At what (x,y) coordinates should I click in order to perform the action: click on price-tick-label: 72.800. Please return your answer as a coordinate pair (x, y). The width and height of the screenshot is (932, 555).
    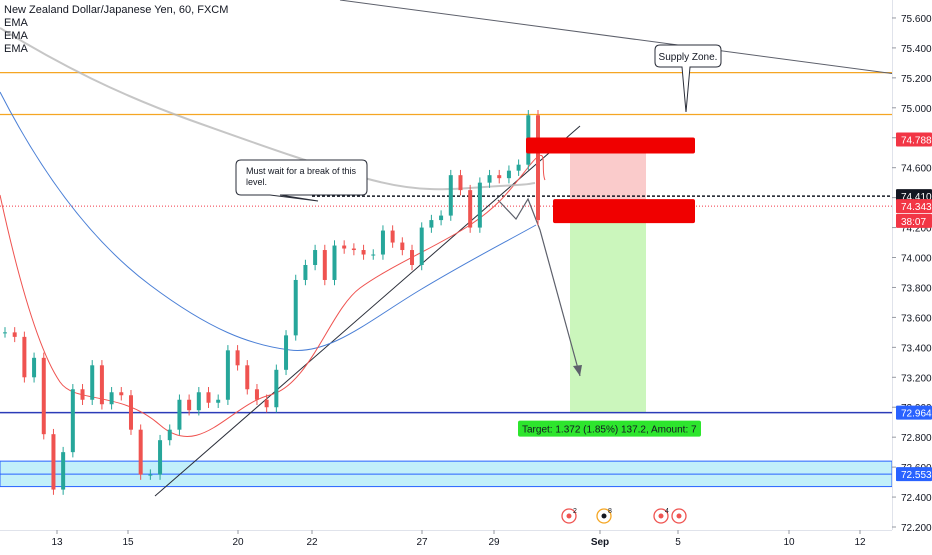
    Looking at the image, I should click on (916, 438).